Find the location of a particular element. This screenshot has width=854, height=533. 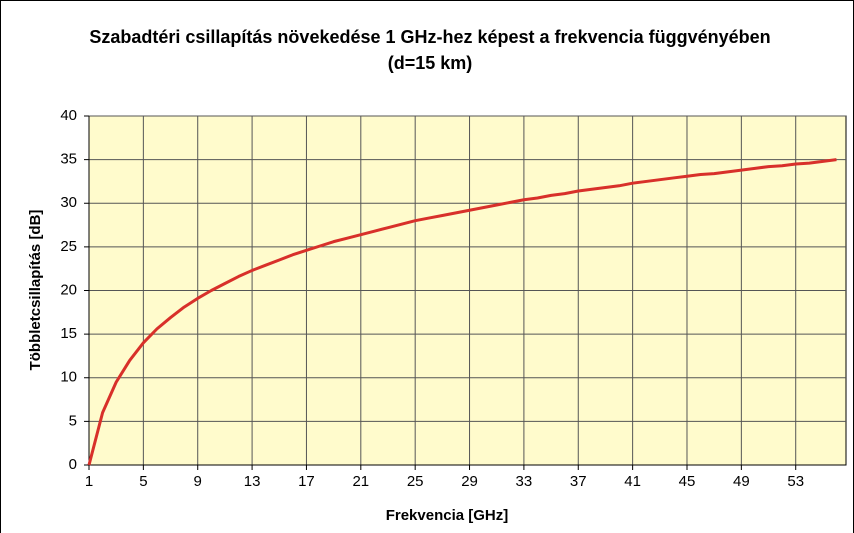

x-tick-label: 41 is located at coordinates (632, 481).